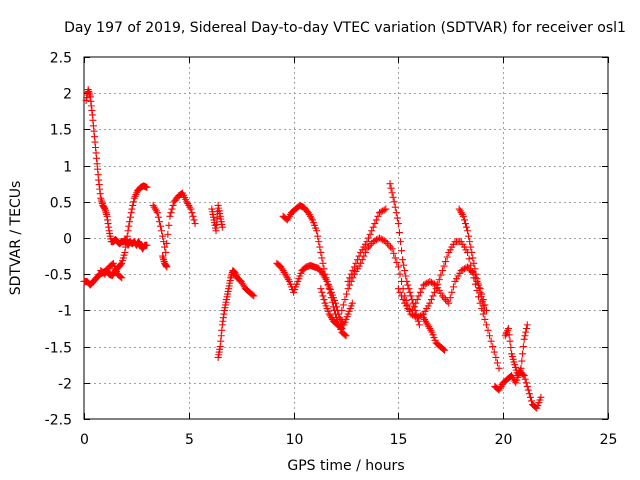  Describe the element at coordinates (67, 240) in the screenshot. I see `y-tick-label: 0` at that location.